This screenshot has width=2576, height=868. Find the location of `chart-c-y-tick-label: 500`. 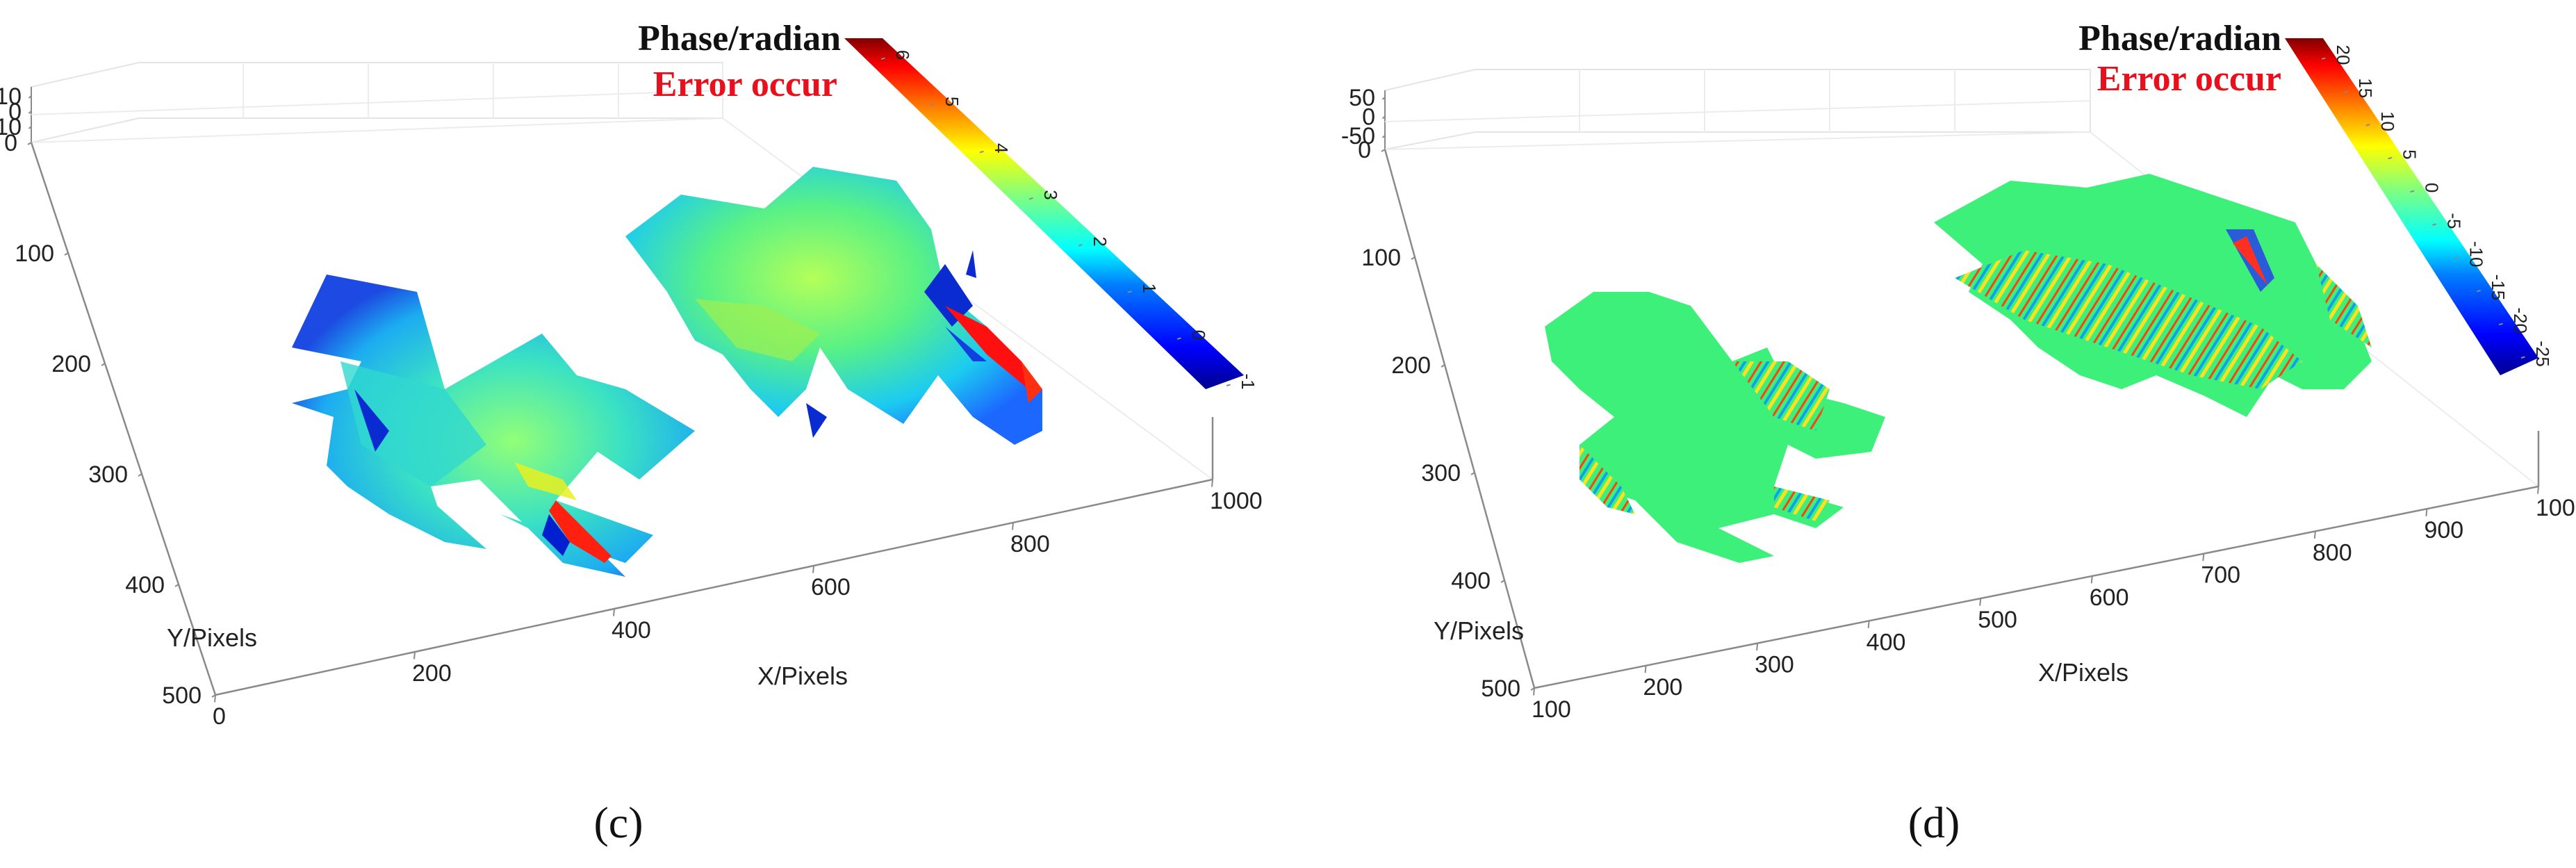

chart-c-y-tick-label: 500 is located at coordinates (182, 695).